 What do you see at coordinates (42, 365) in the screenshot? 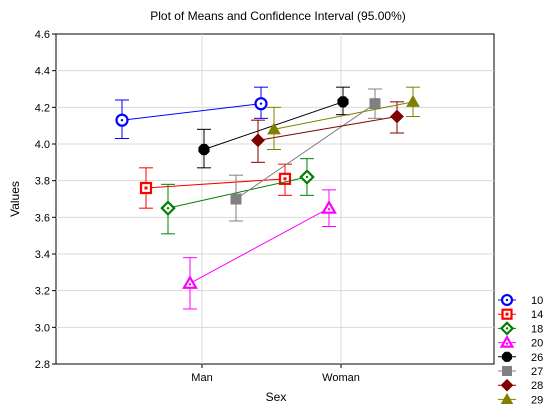
I see `y-tick-label: 2.8` at bounding box center [42, 365].